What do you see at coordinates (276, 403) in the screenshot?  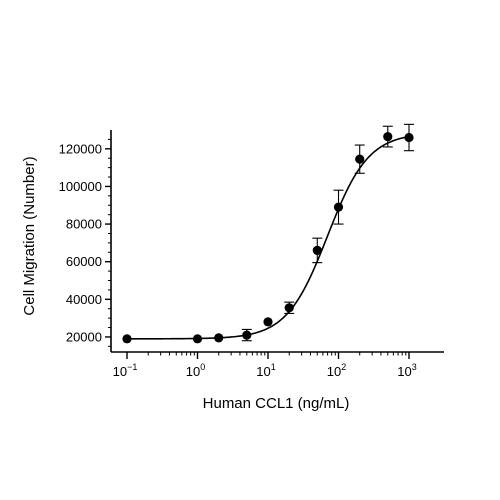 I see `x-axis-label: Human CCL1 (ng/mL)` at bounding box center [276, 403].